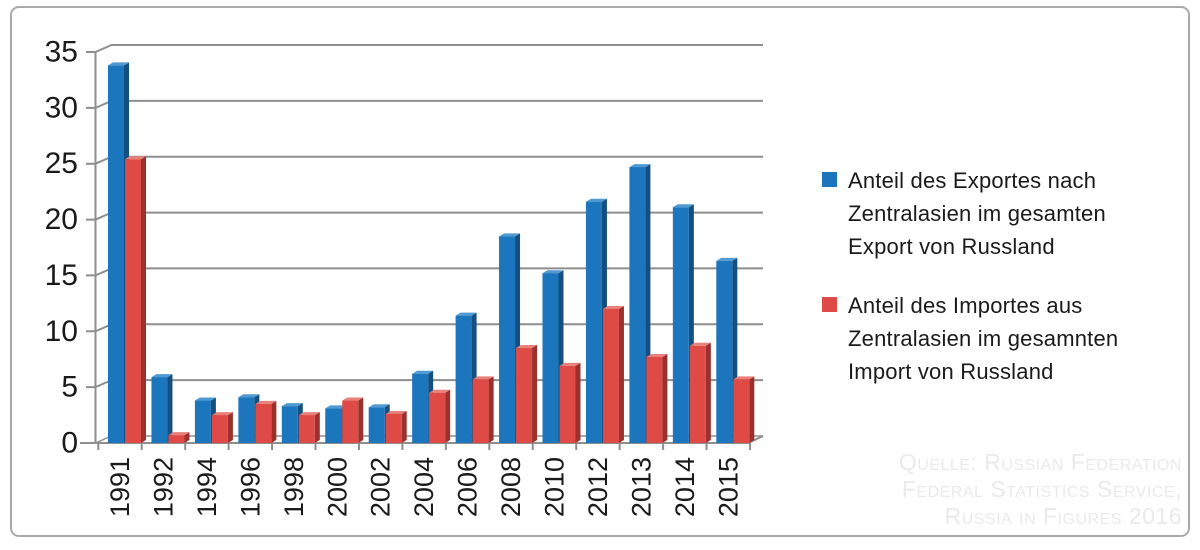  What do you see at coordinates (483, 409) in the screenshot?
I see `bar-import-2006` at bounding box center [483, 409].